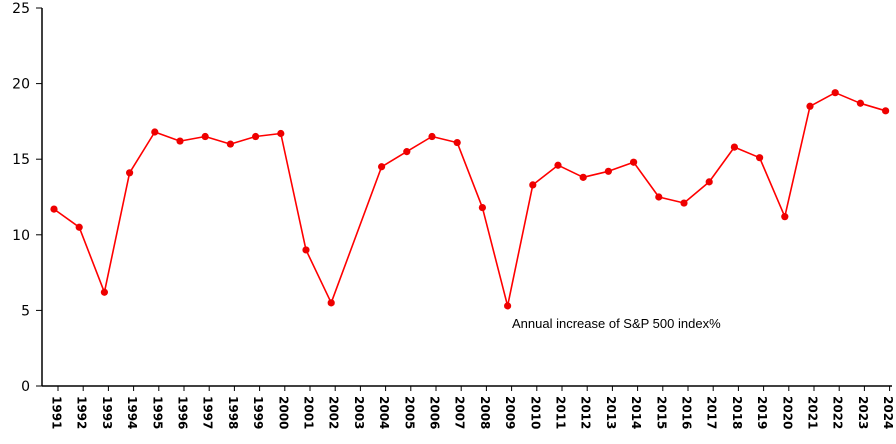  Describe the element at coordinates (435, 412) in the screenshot. I see `x-tick-label: 2006` at that location.